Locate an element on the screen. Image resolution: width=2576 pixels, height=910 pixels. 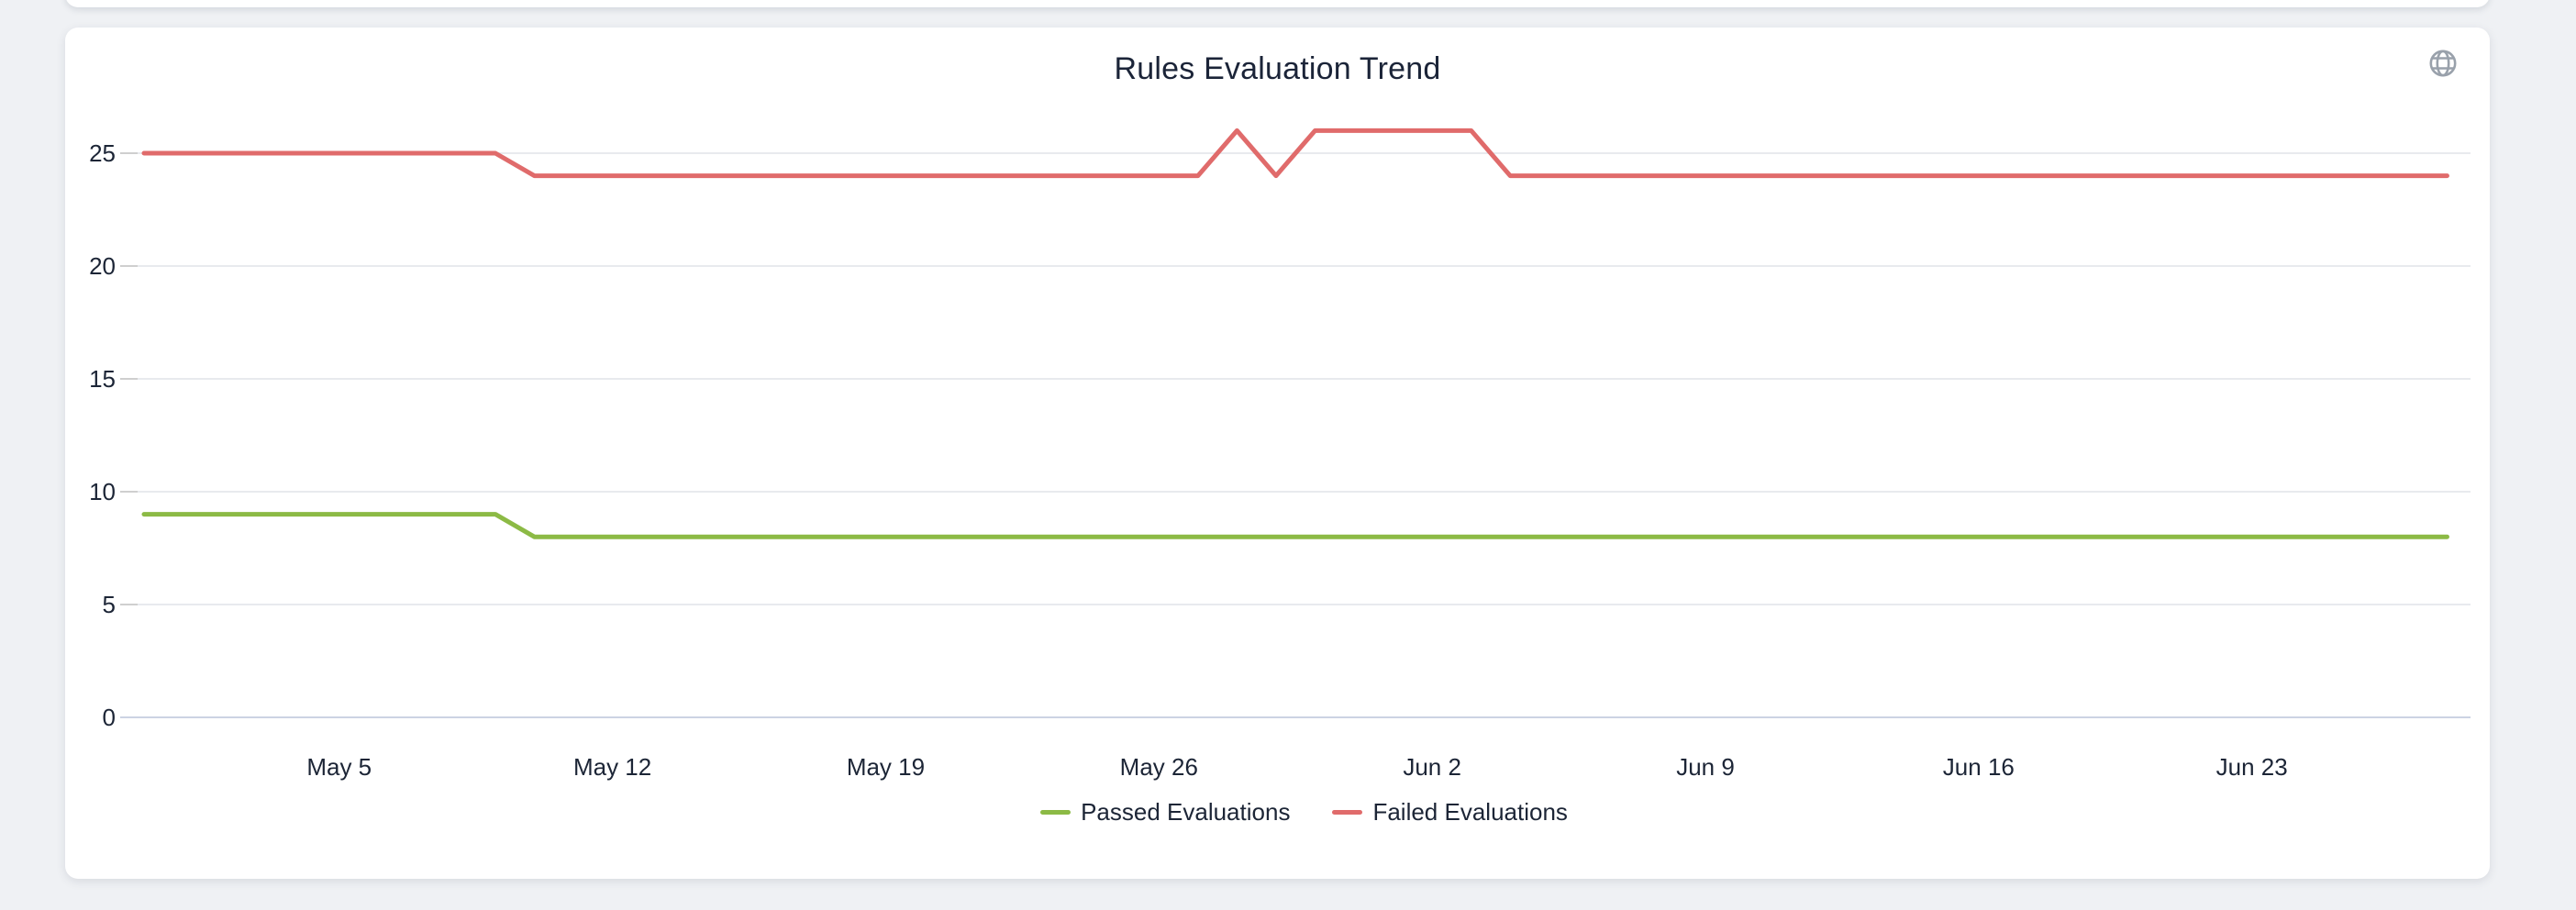
legend-item-passed-evaluations: Passed Evaluations is located at coordinates (1165, 812).